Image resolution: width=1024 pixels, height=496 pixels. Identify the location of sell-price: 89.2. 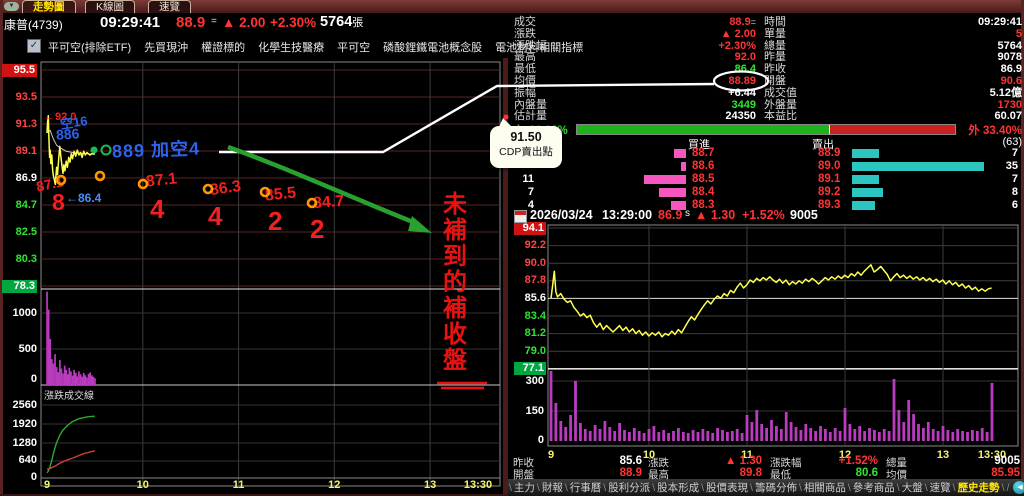
(829, 192).